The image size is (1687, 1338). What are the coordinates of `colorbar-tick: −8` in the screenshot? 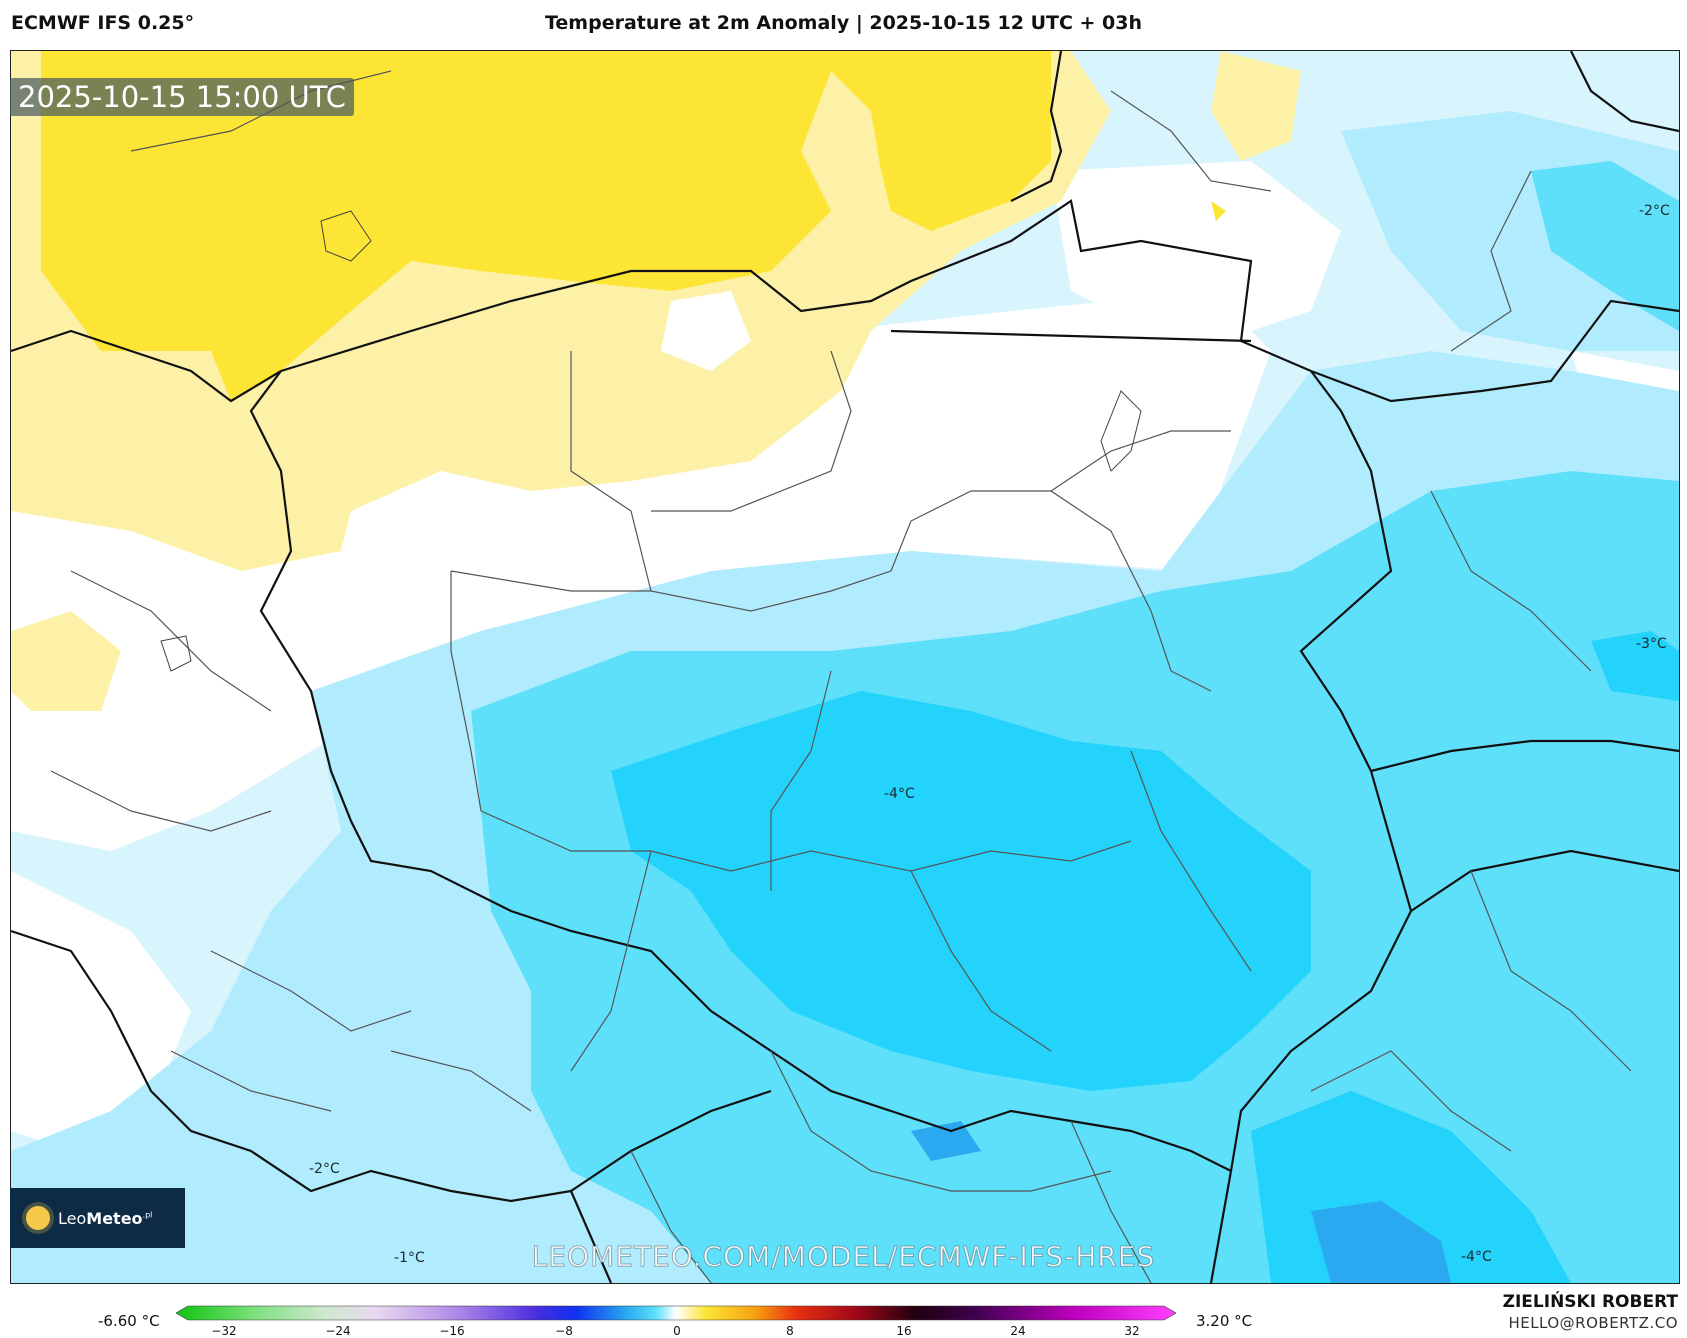 It's located at (564, 1331).